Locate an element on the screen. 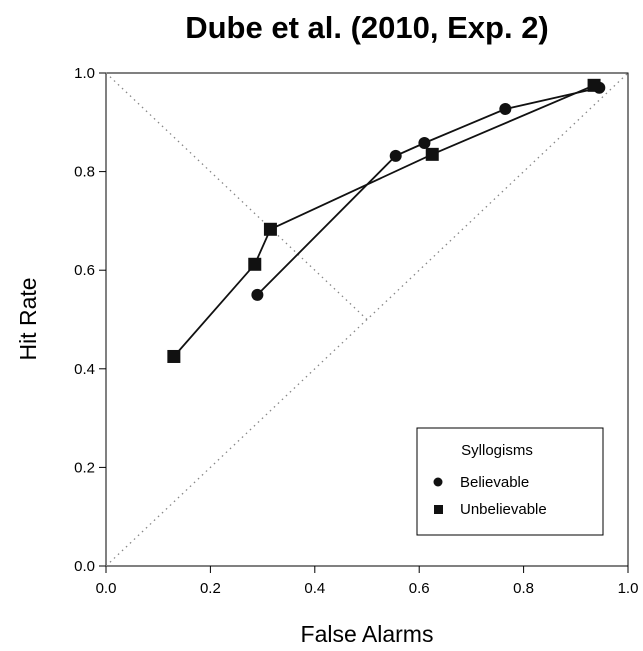  x-tick-label: 1.0 is located at coordinates (628, 588).